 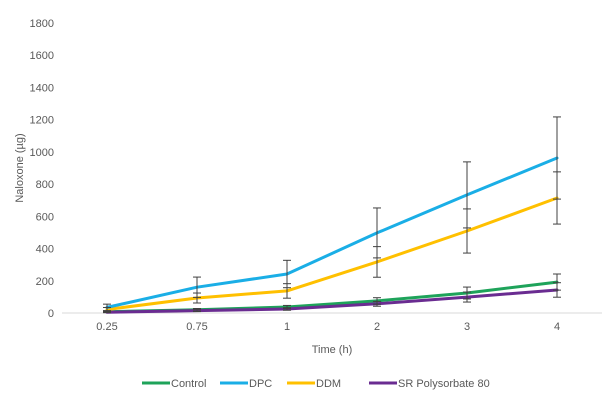 I want to click on y-tick-label: 1200, so click(x=42, y=121).